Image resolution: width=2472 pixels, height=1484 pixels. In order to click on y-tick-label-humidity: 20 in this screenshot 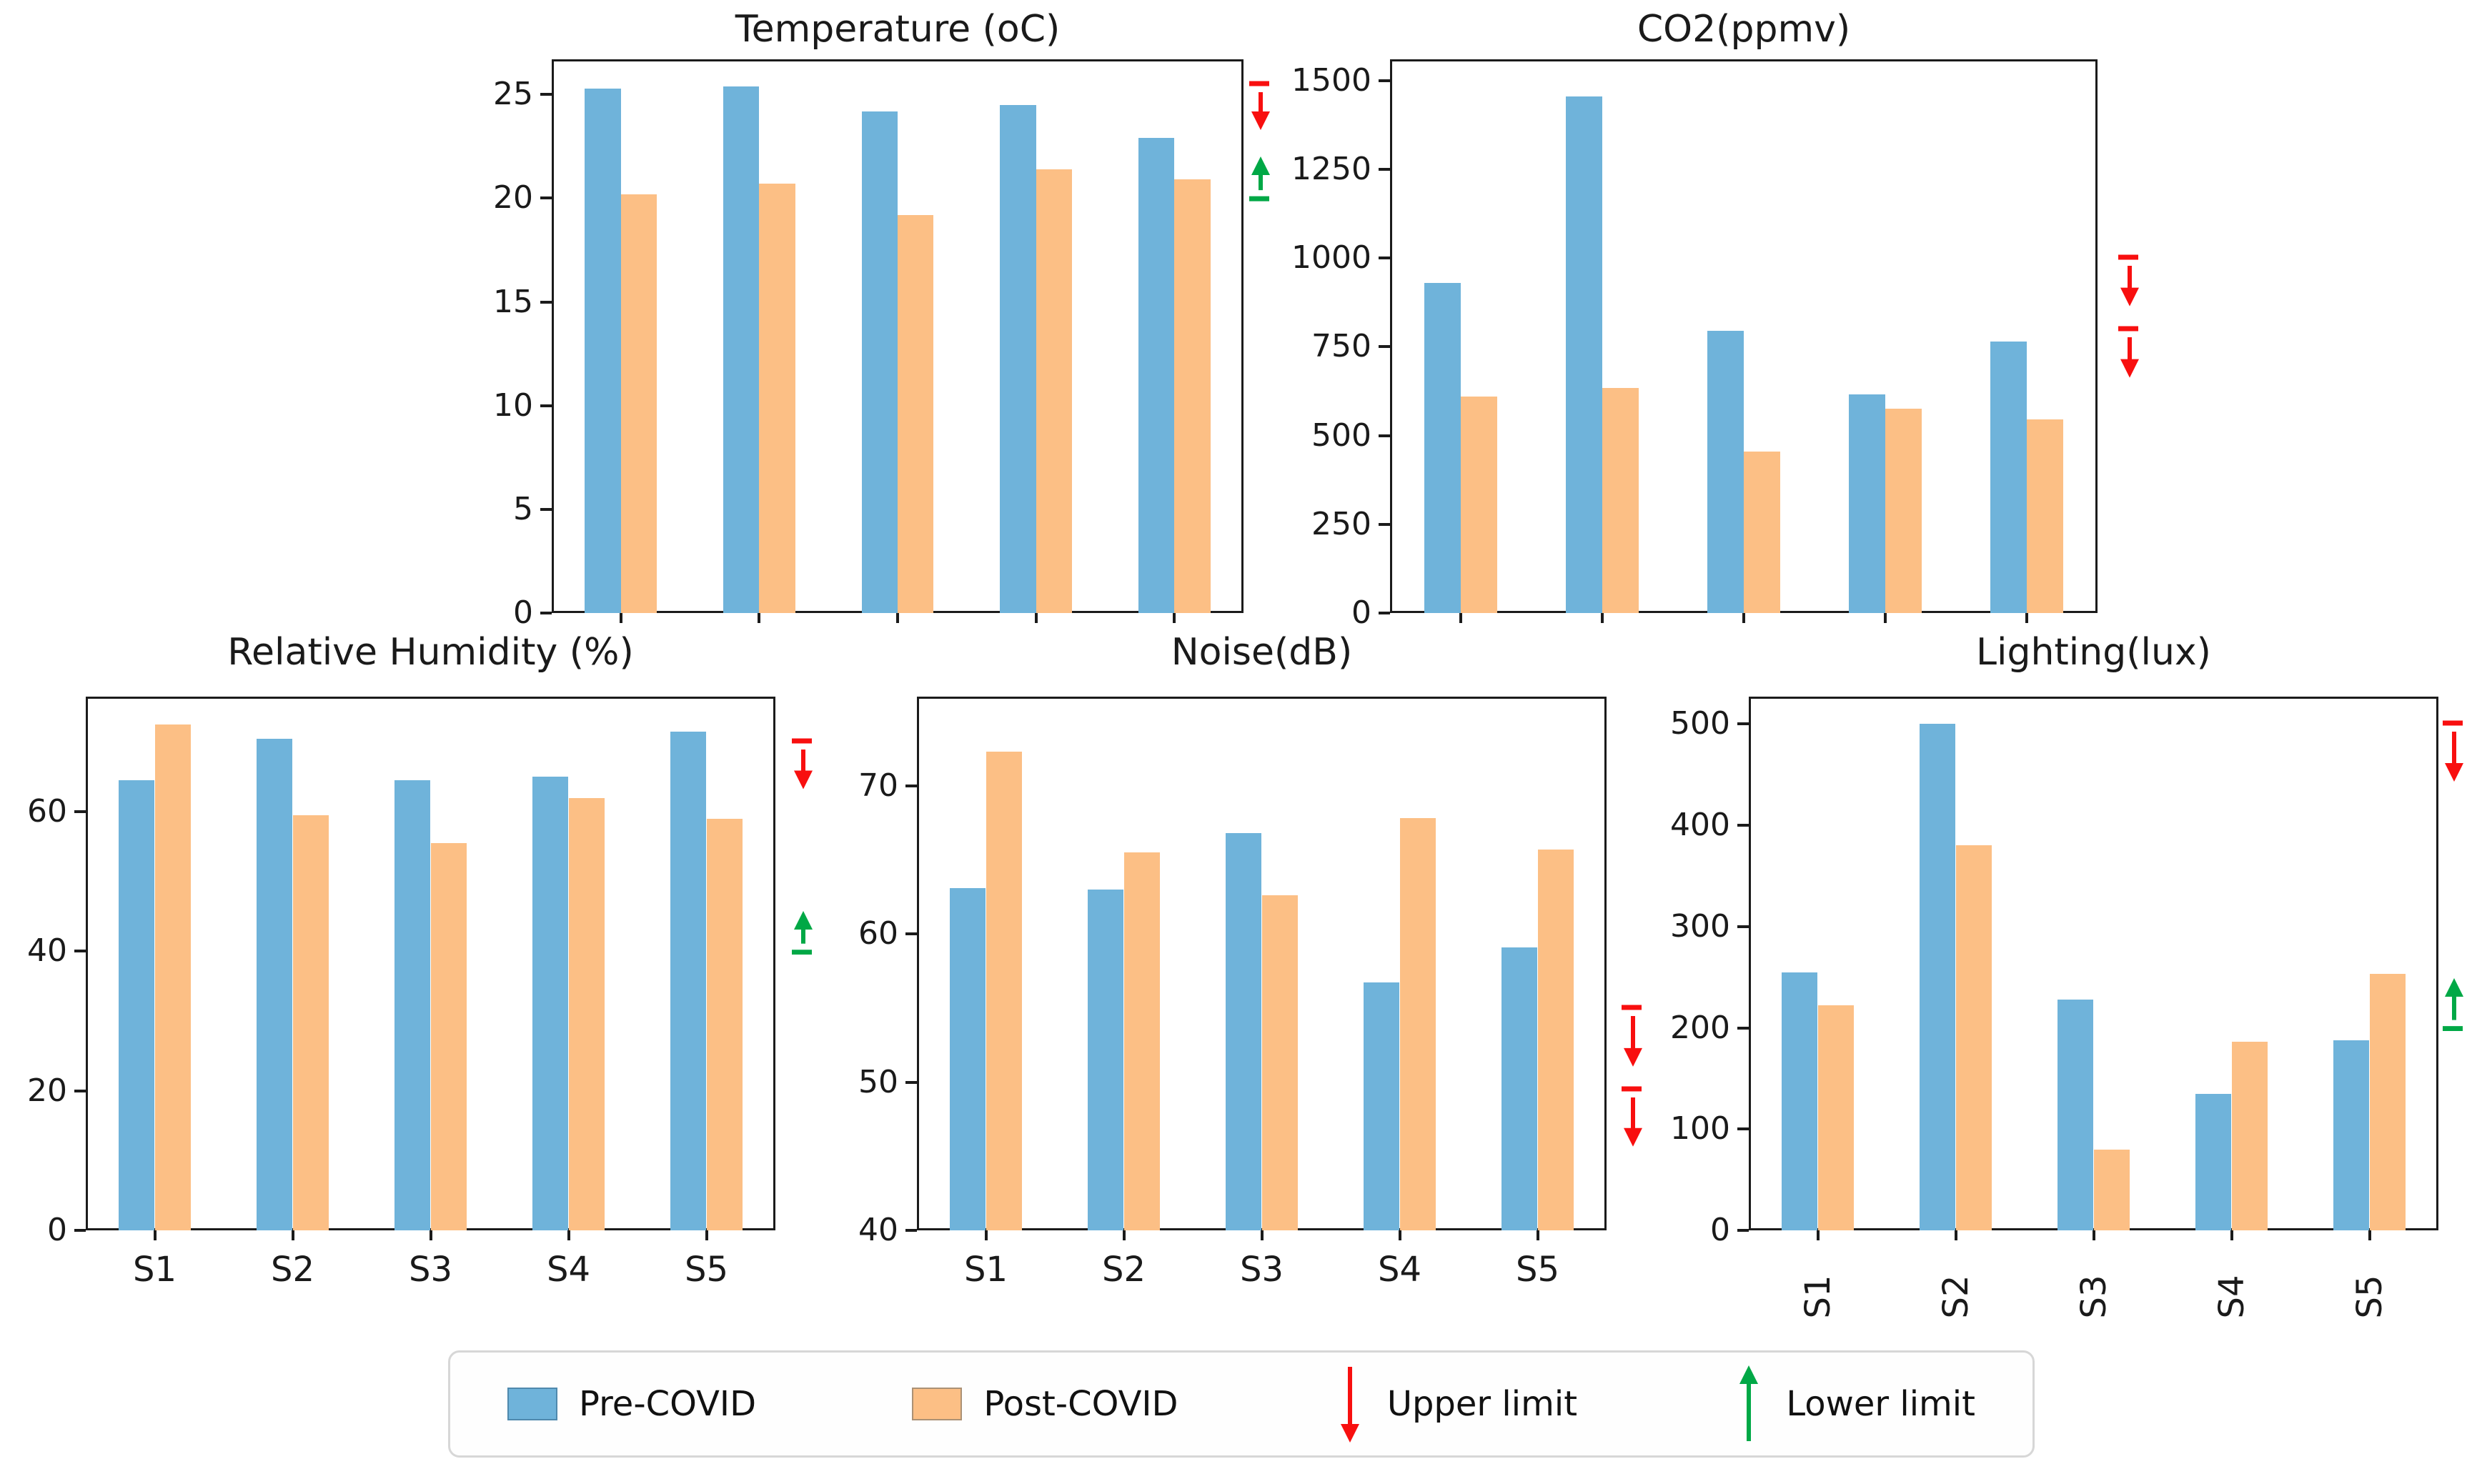, I will do `click(47, 1090)`.